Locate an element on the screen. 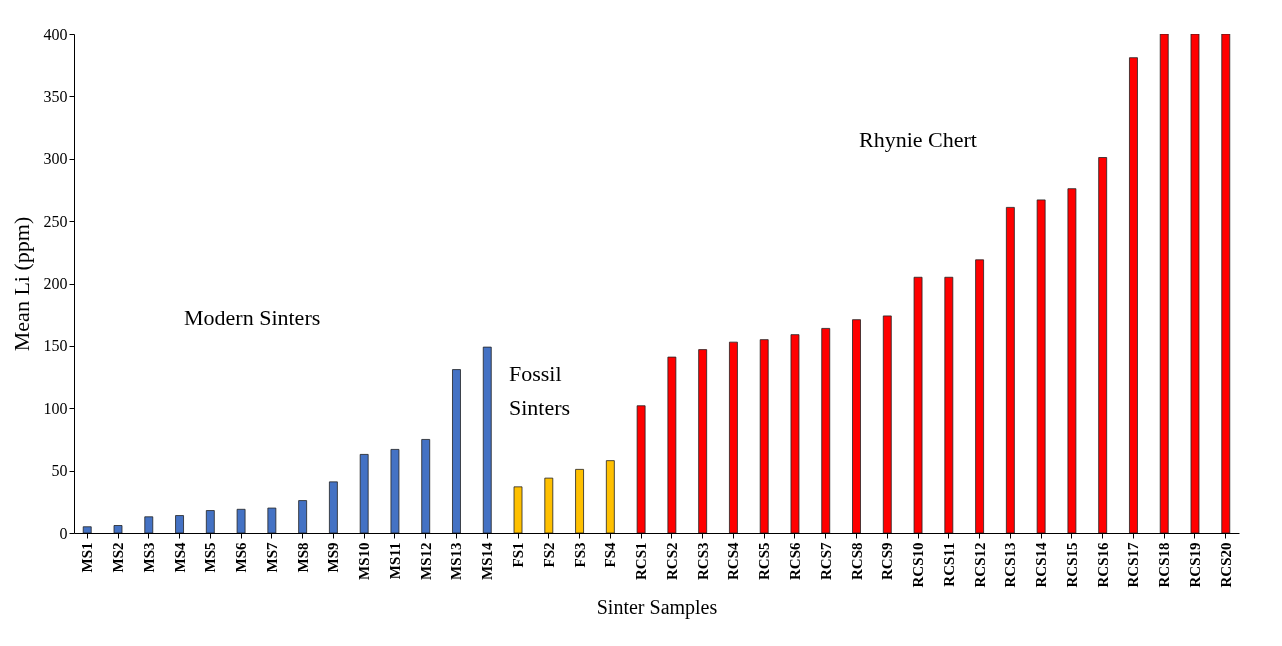 The width and height of the screenshot is (1282, 646). x-tick-label: RCS4 is located at coordinates (733, 561).